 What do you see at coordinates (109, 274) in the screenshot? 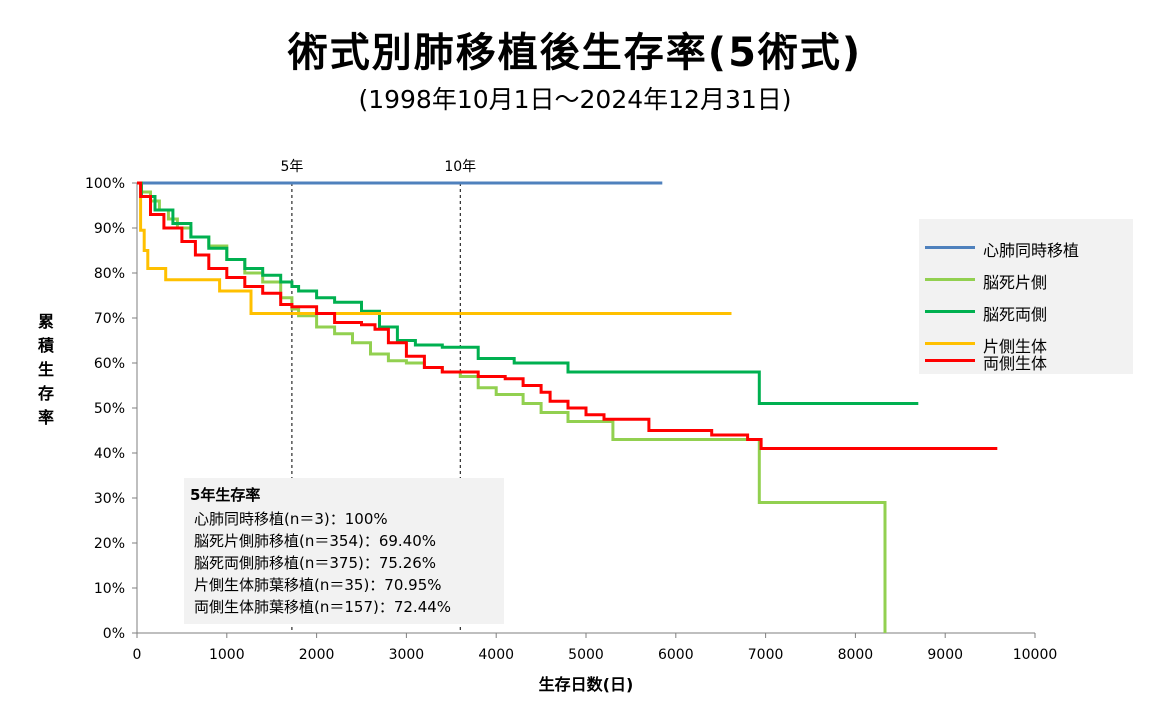
I see `y-tick-label: 80%` at bounding box center [109, 274].